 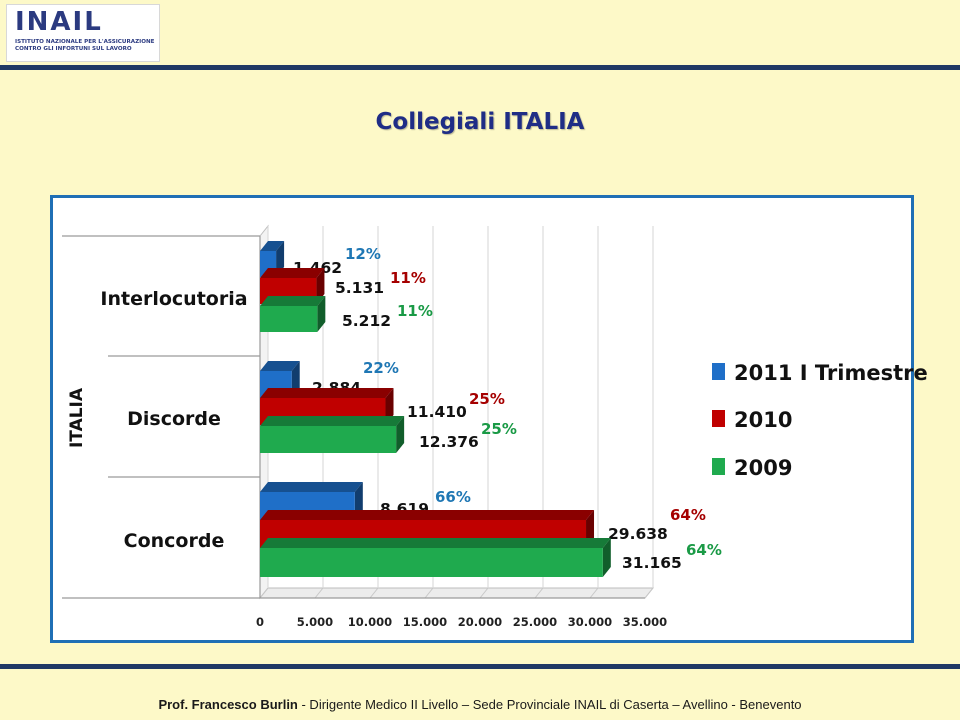 I want to click on legend-entry: 2010, so click(x=763, y=420).